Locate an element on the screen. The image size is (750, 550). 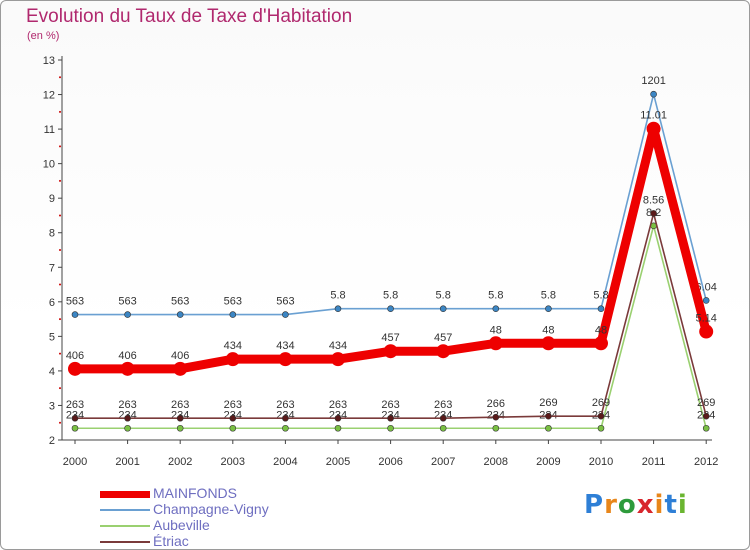
y-tick-label: 3 is located at coordinates (52, 406).